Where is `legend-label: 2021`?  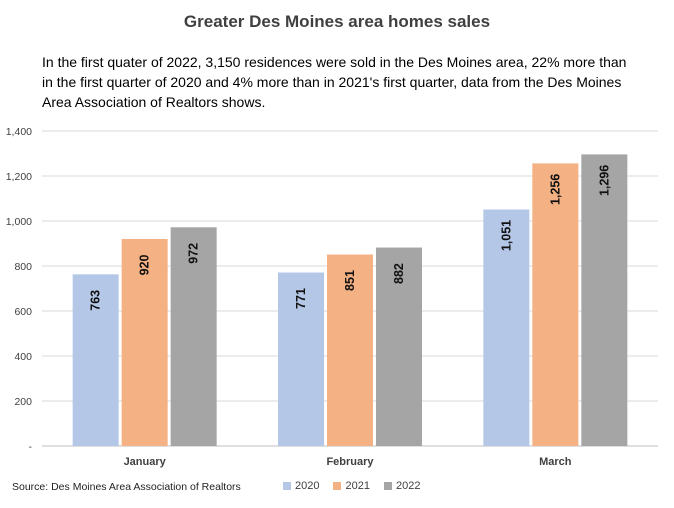 legend-label: 2021 is located at coordinates (357, 486).